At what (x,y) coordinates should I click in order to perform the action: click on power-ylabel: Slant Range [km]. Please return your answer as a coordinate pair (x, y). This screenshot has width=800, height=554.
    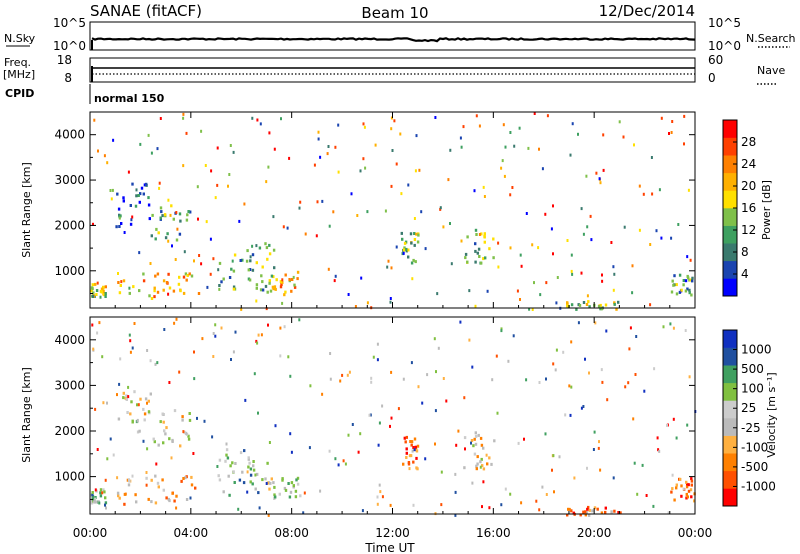
    Looking at the image, I should click on (26, 210).